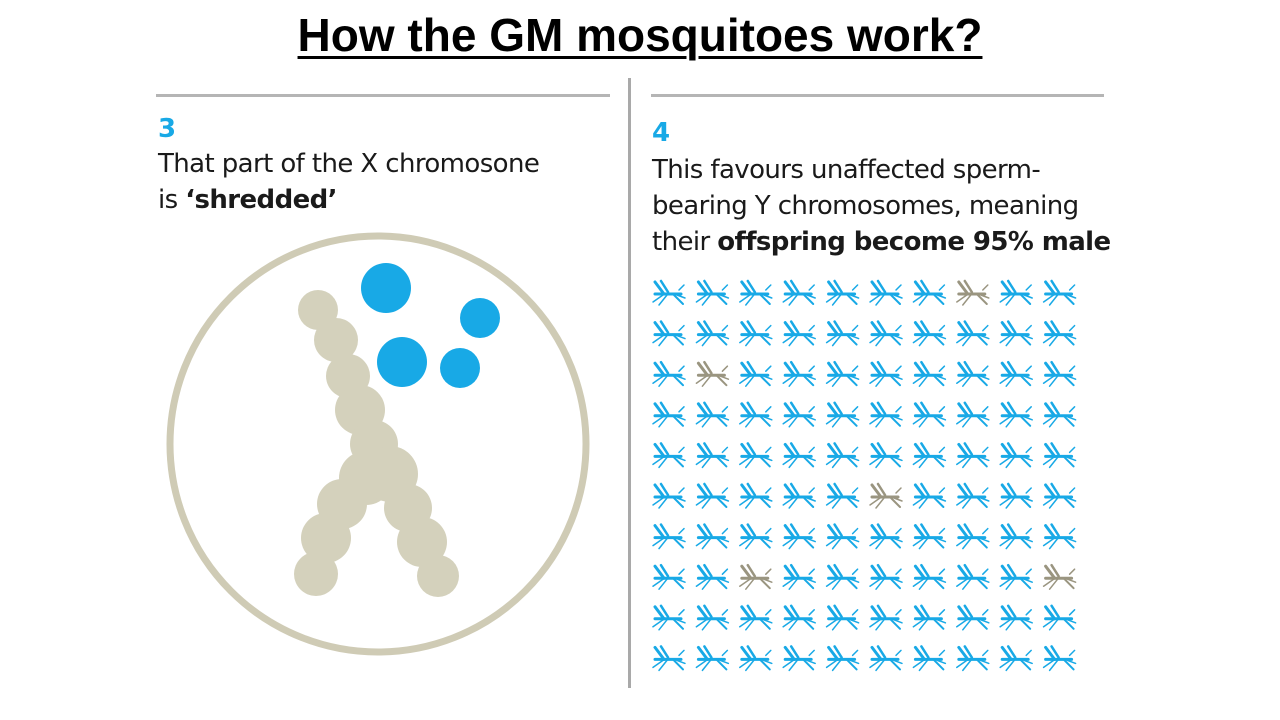  Describe the element at coordinates (846, 170) in the screenshot. I see `step-4-line-1: This favours unaffected sperm-` at that location.